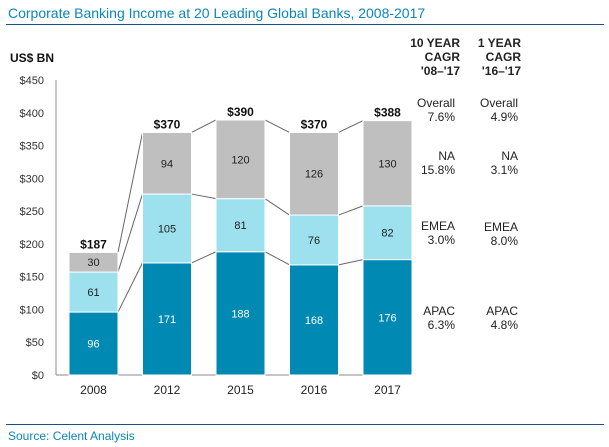  I want to click on data-label: 76, so click(314, 241).